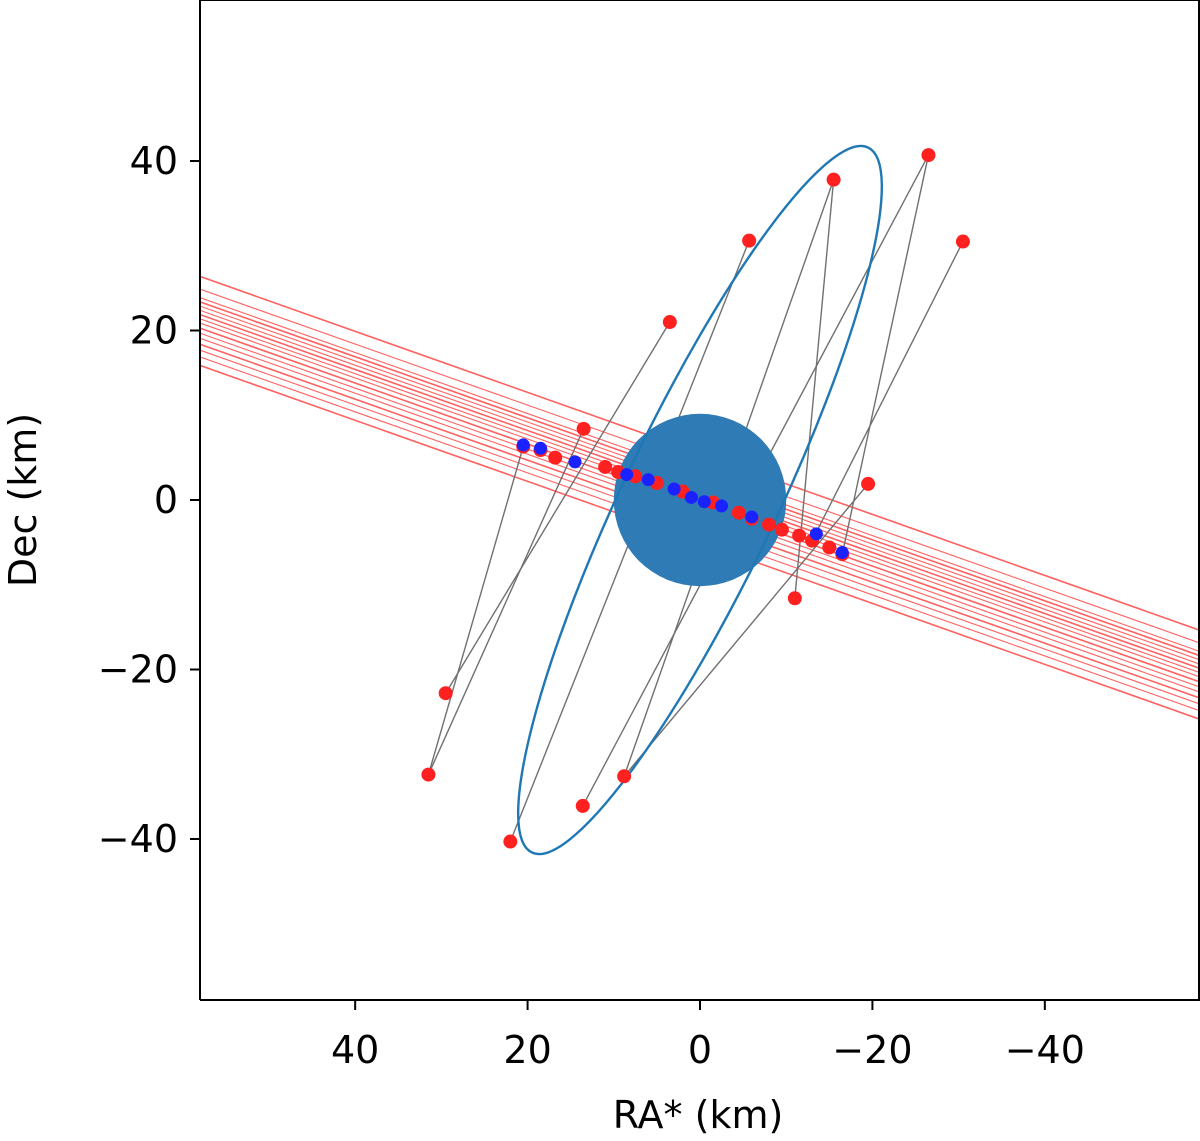 The image size is (1200, 1141). I want to click on x-axis-label: RA* (km), so click(698, 1115).